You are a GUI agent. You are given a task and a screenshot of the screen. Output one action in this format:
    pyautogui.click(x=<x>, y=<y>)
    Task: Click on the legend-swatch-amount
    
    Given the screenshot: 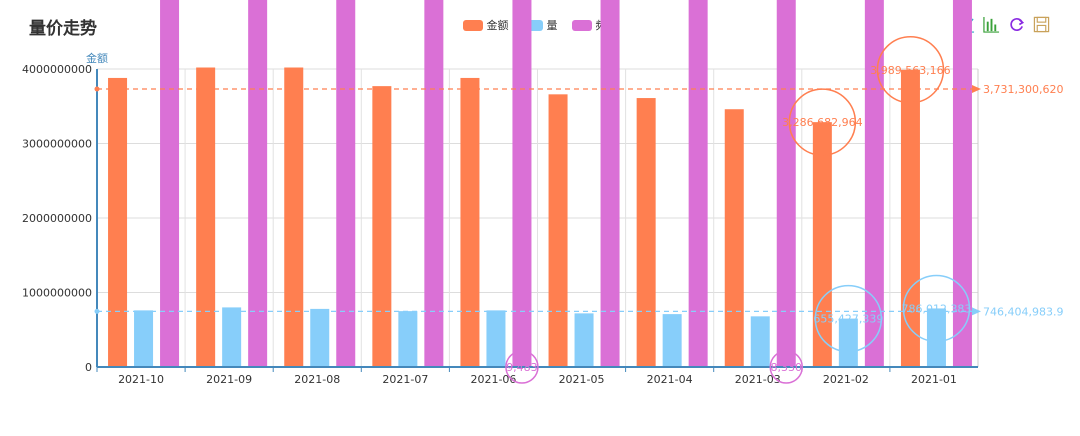 What is the action you would take?
    pyautogui.click(x=472, y=25)
    